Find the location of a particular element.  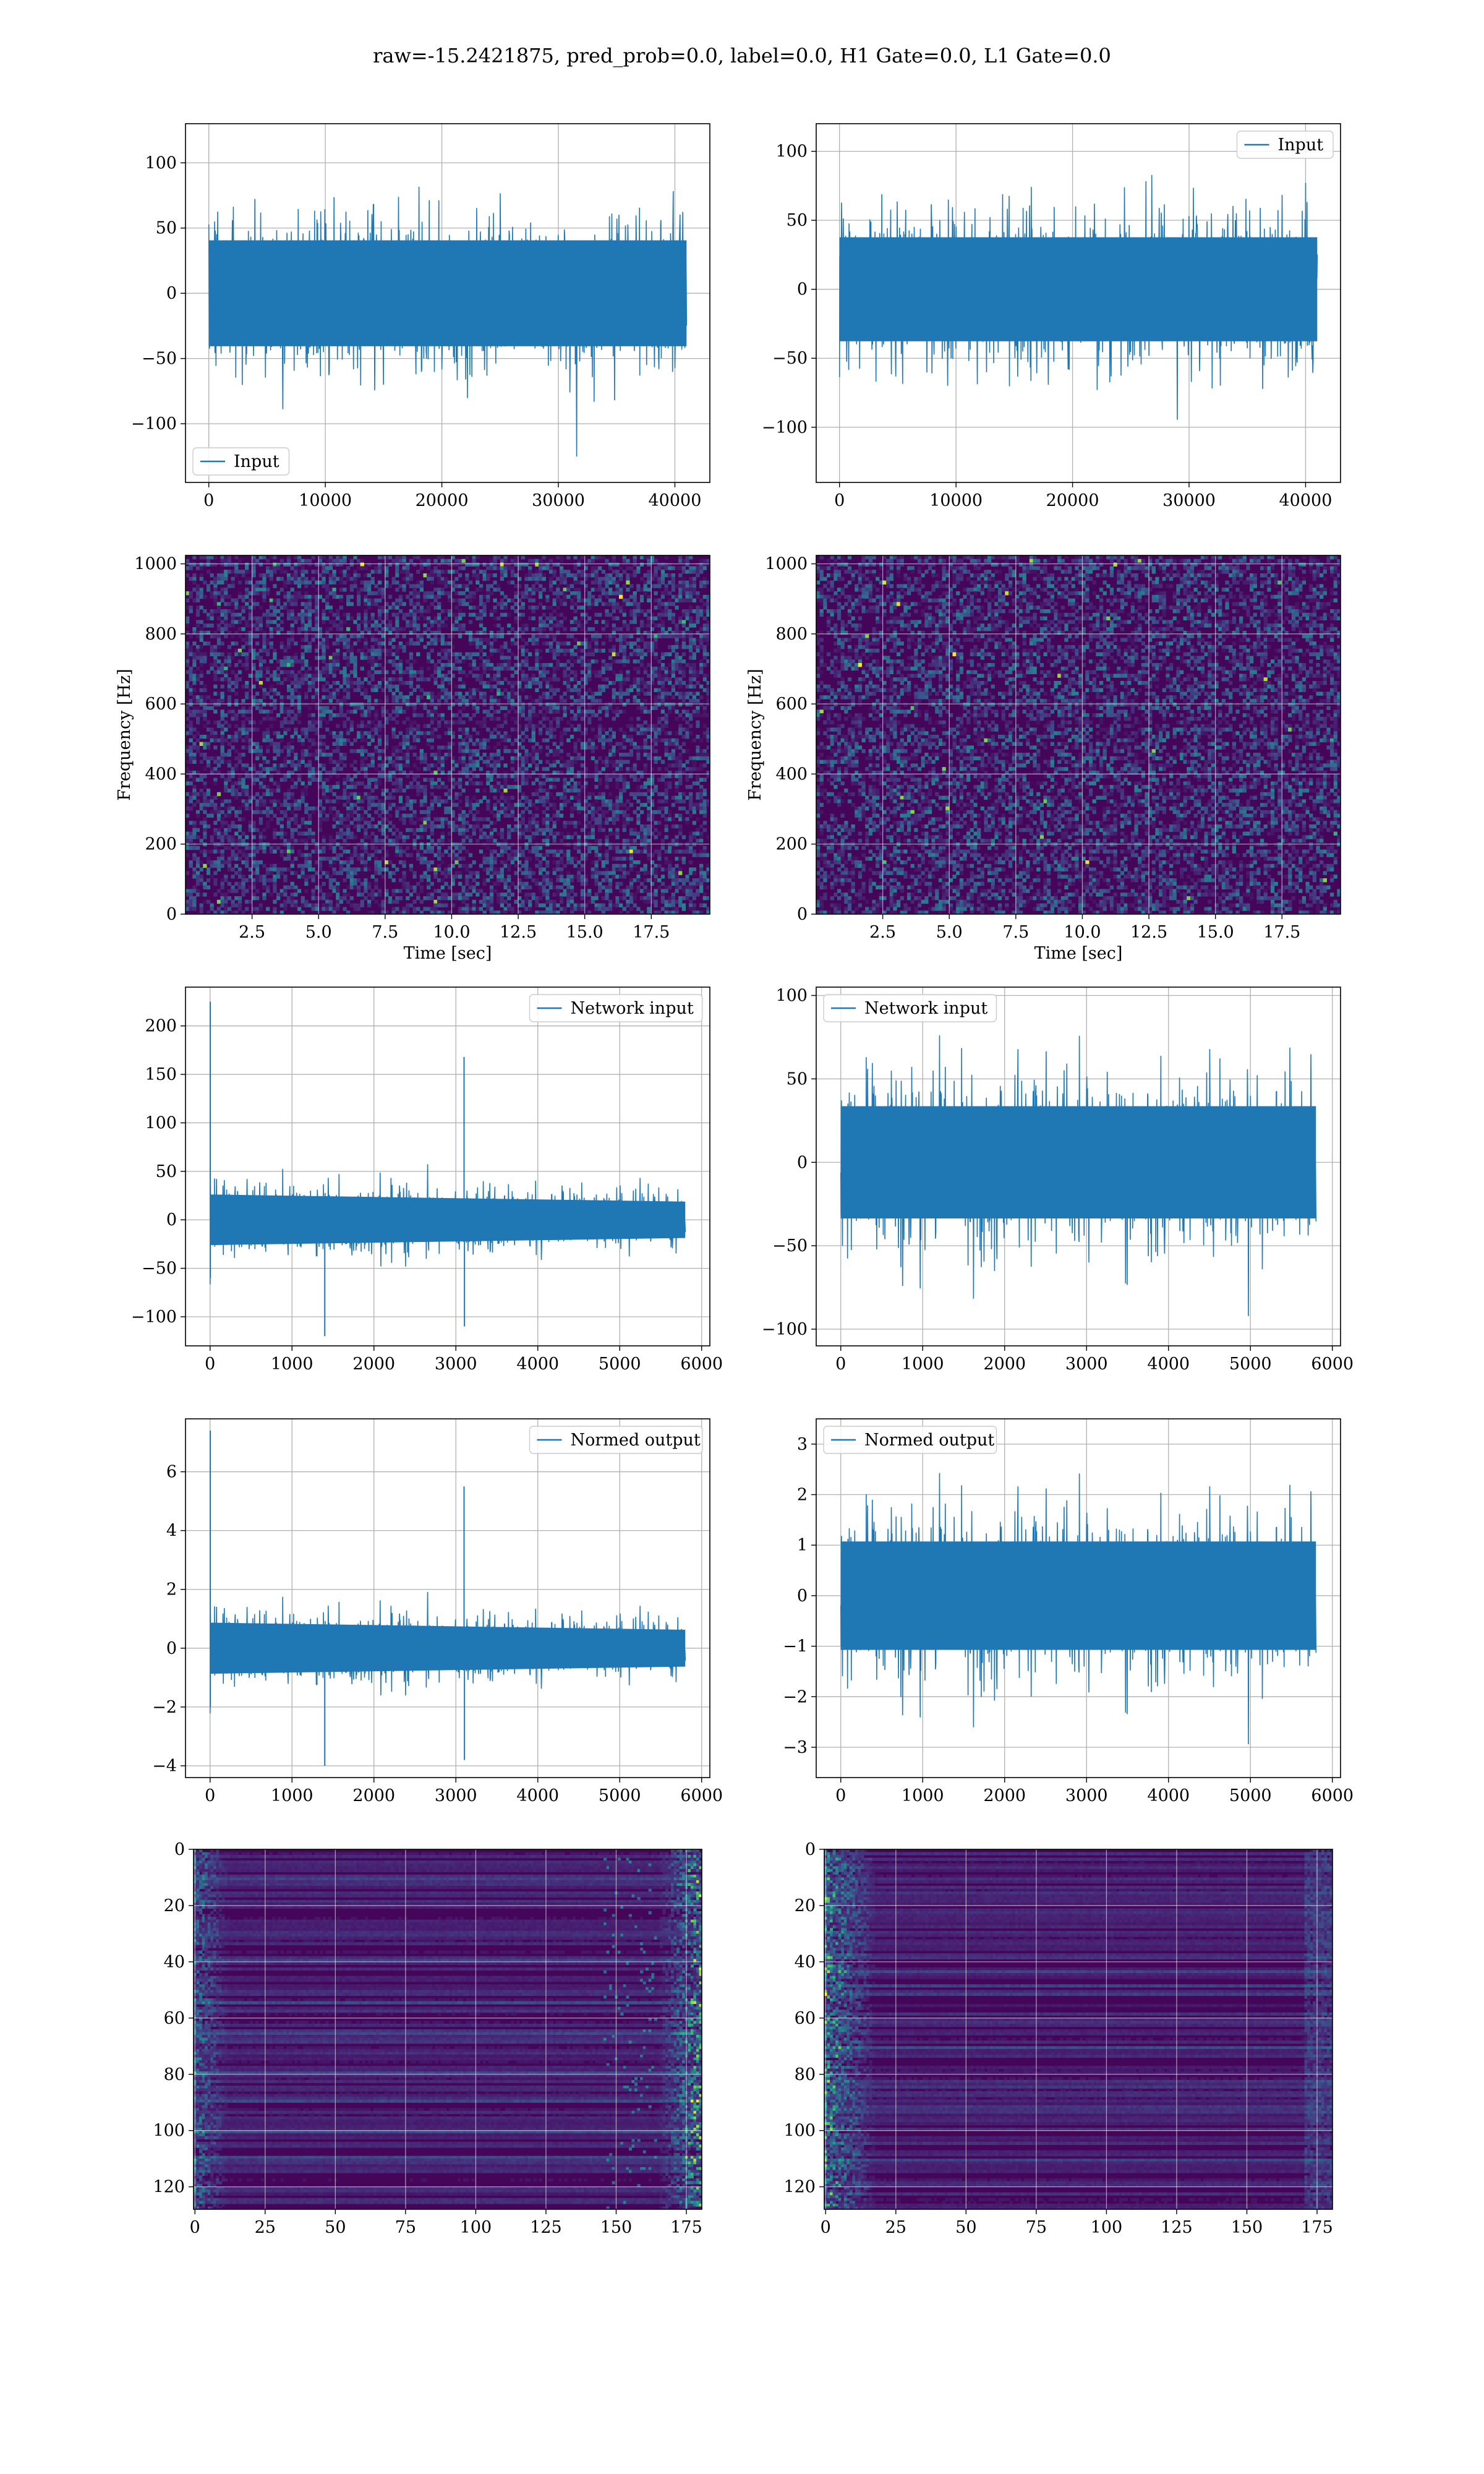

legend: Network input is located at coordinates (616, 1008).